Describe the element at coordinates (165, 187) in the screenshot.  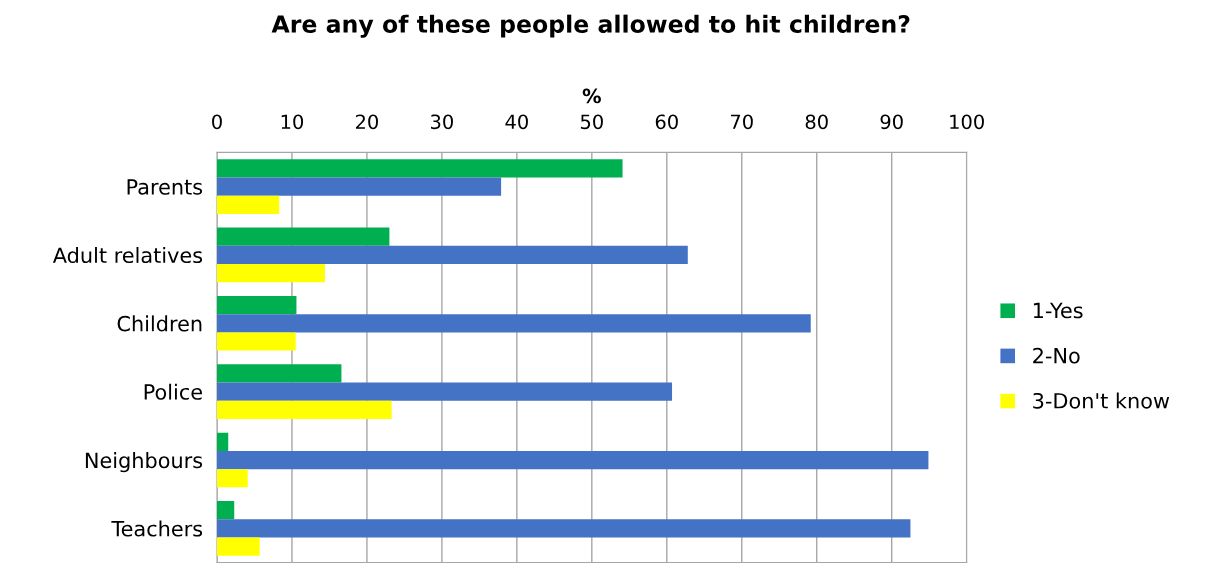
I see `y-tick-label: Parents` at that location.